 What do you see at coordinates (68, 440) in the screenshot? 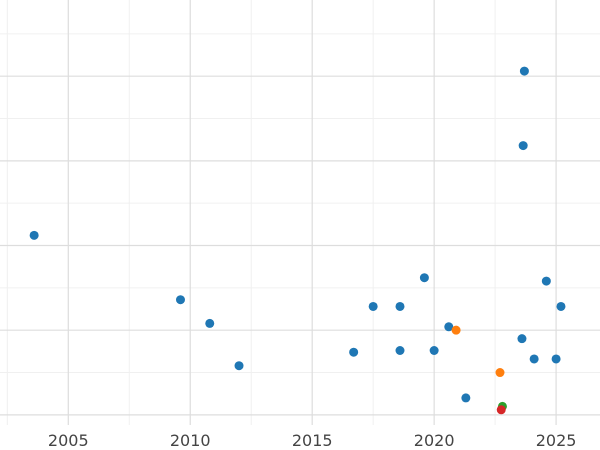
I see `x-tick-label: 2005` at bounding box center [68, 440].